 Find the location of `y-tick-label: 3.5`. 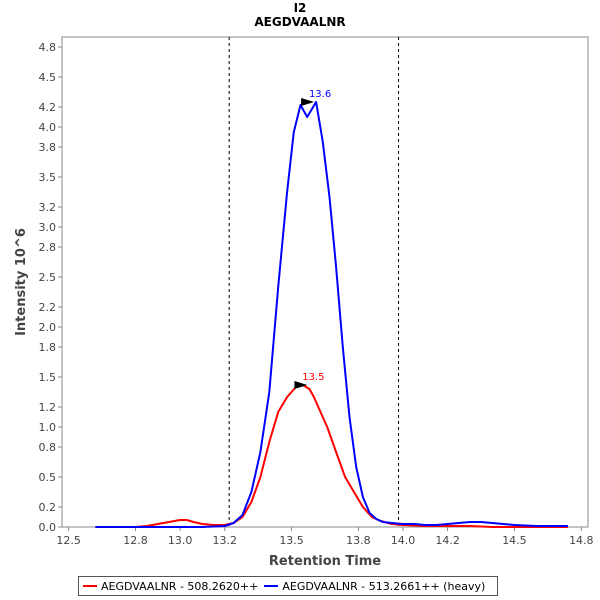

y-tick-label: 3.5 is located at coordinates (48, 177).